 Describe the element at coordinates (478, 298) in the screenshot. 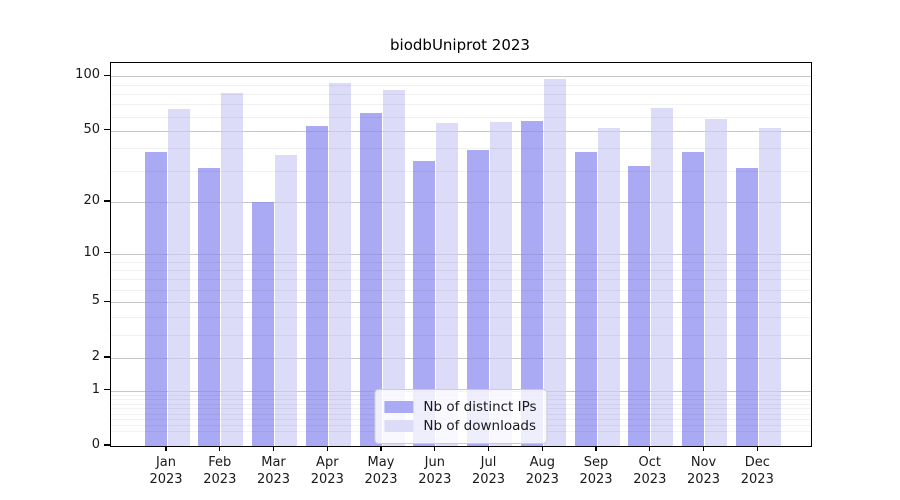

I see `bar-distinct-ips-jul` at that location.